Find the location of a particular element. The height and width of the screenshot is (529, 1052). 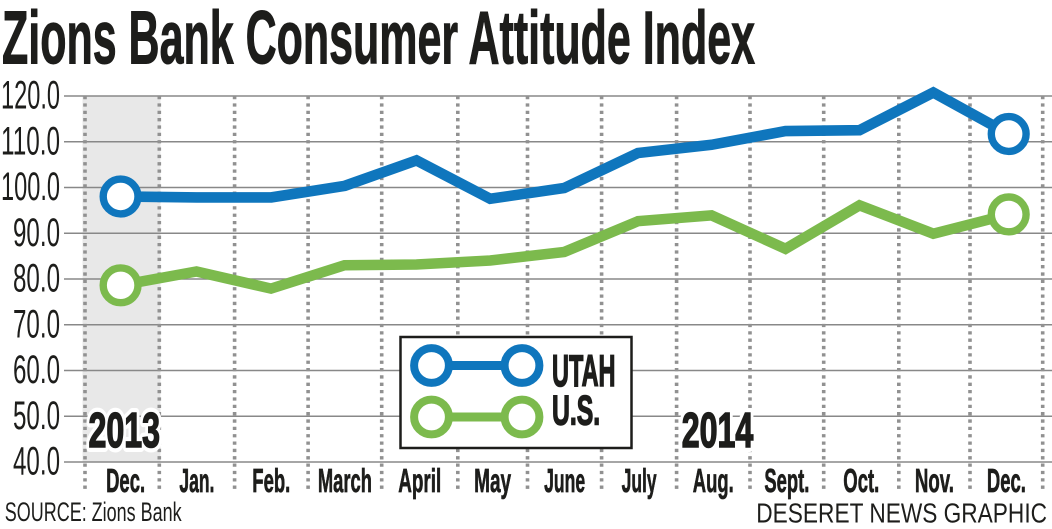

svg-text: Aug. is located at coordinates (713, 480).